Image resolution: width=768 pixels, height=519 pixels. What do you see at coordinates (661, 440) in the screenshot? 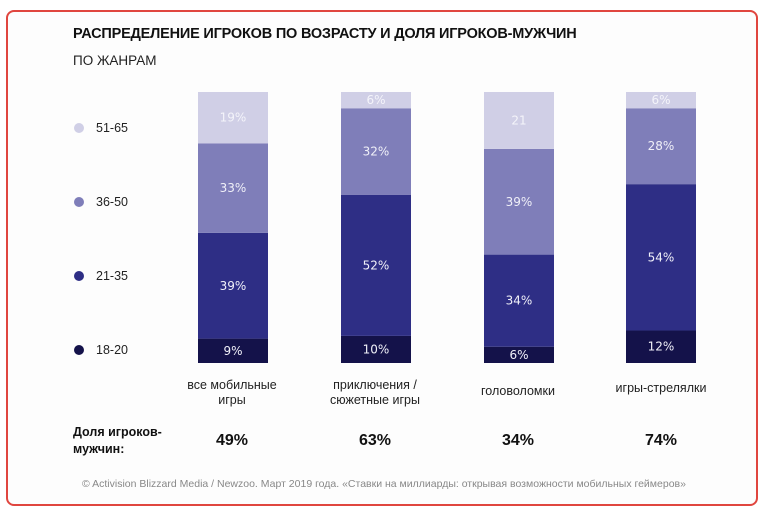
I see `male-share-shooter: 74%` at bounding box center [661, 440].